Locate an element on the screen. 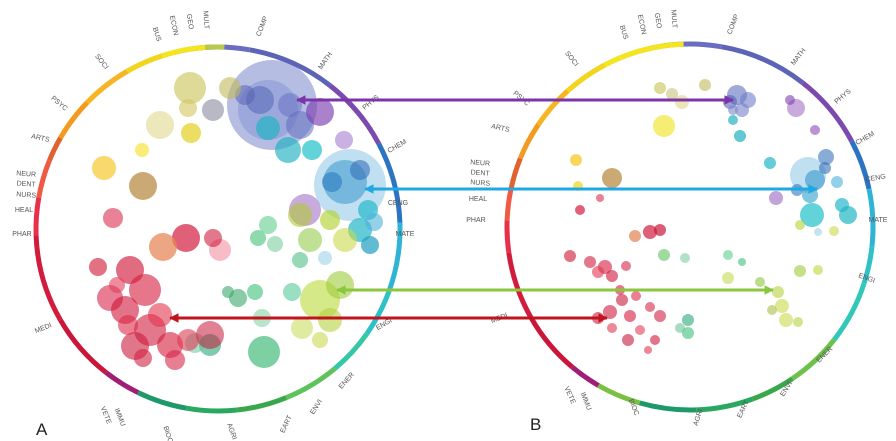  rim-label-b-heal: HEAL is located at coordinates (478, 199).